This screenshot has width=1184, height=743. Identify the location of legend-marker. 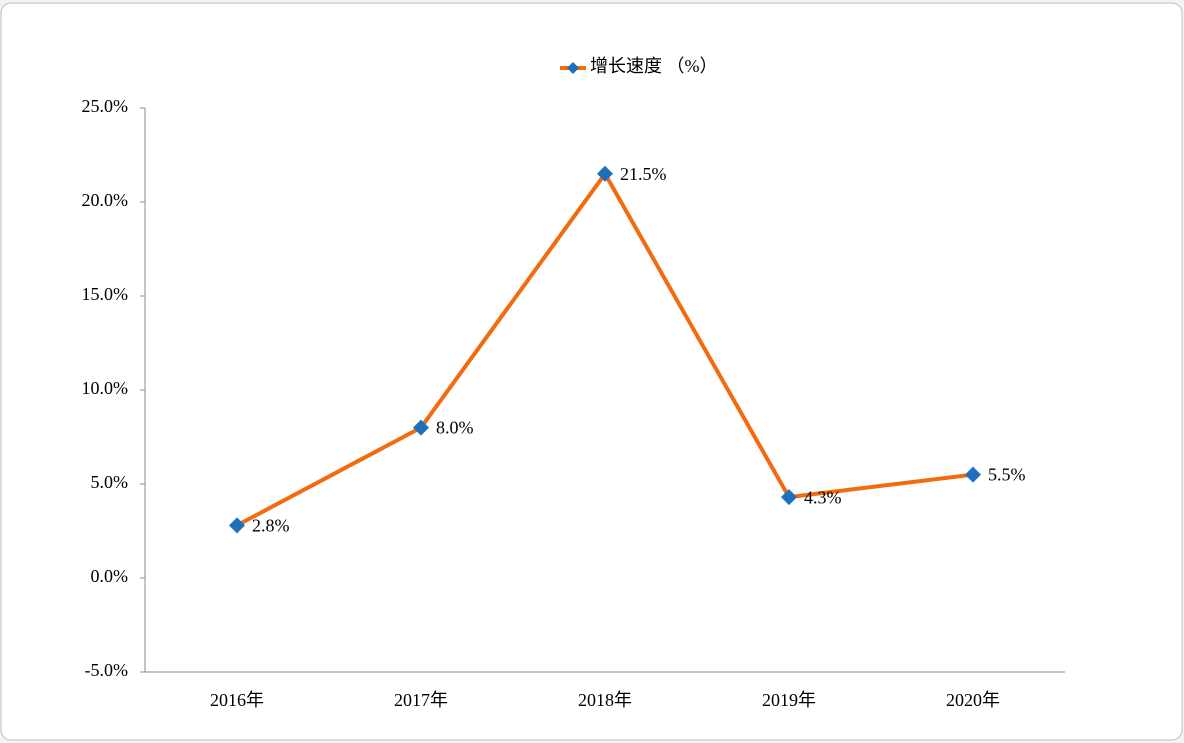
(573, 68).